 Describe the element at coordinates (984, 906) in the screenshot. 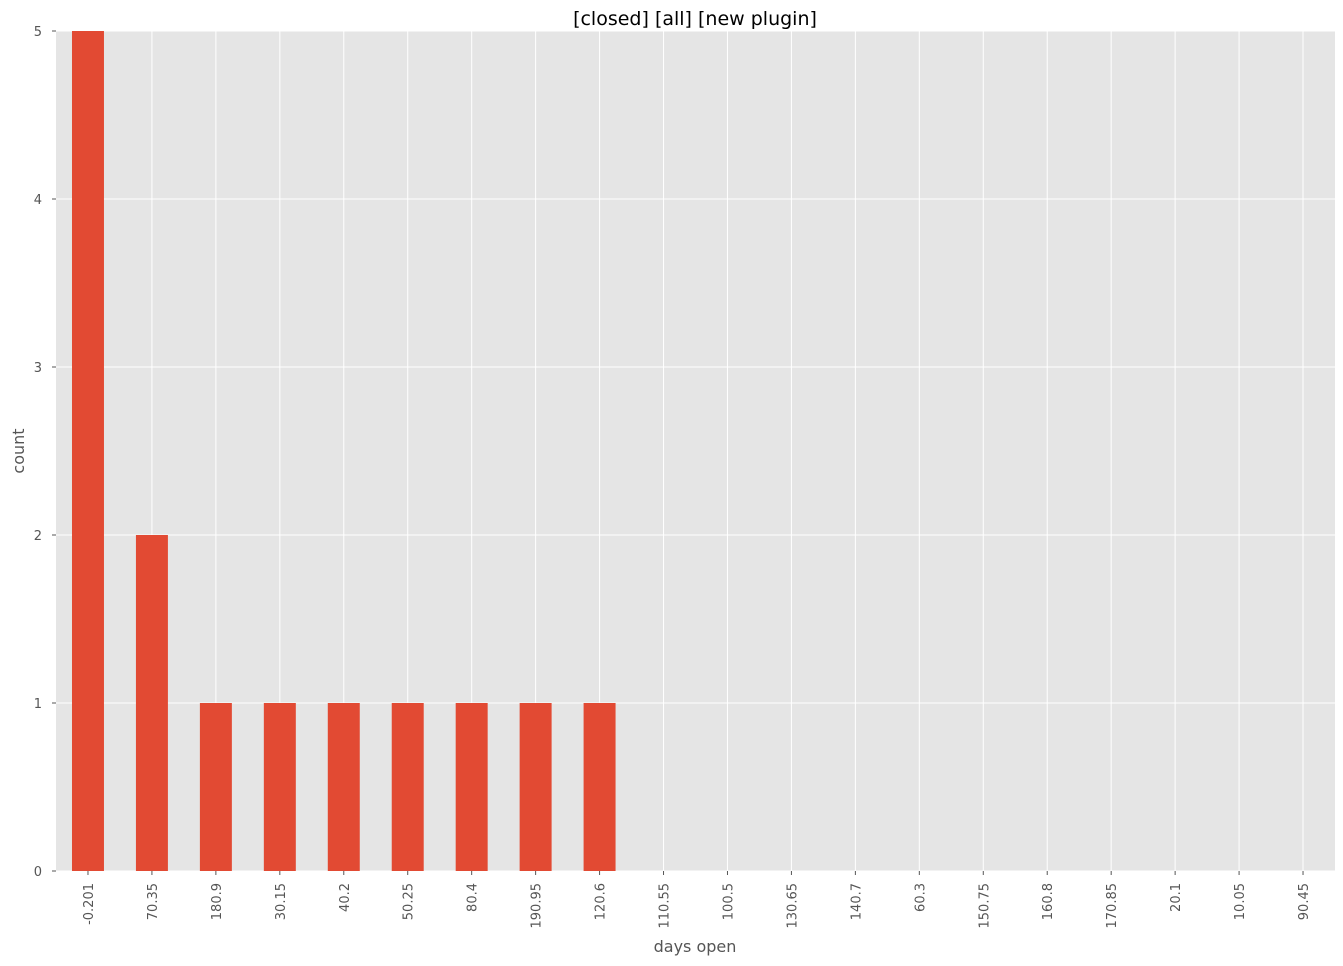

I see `x-tick-label: 150.75` at that location.